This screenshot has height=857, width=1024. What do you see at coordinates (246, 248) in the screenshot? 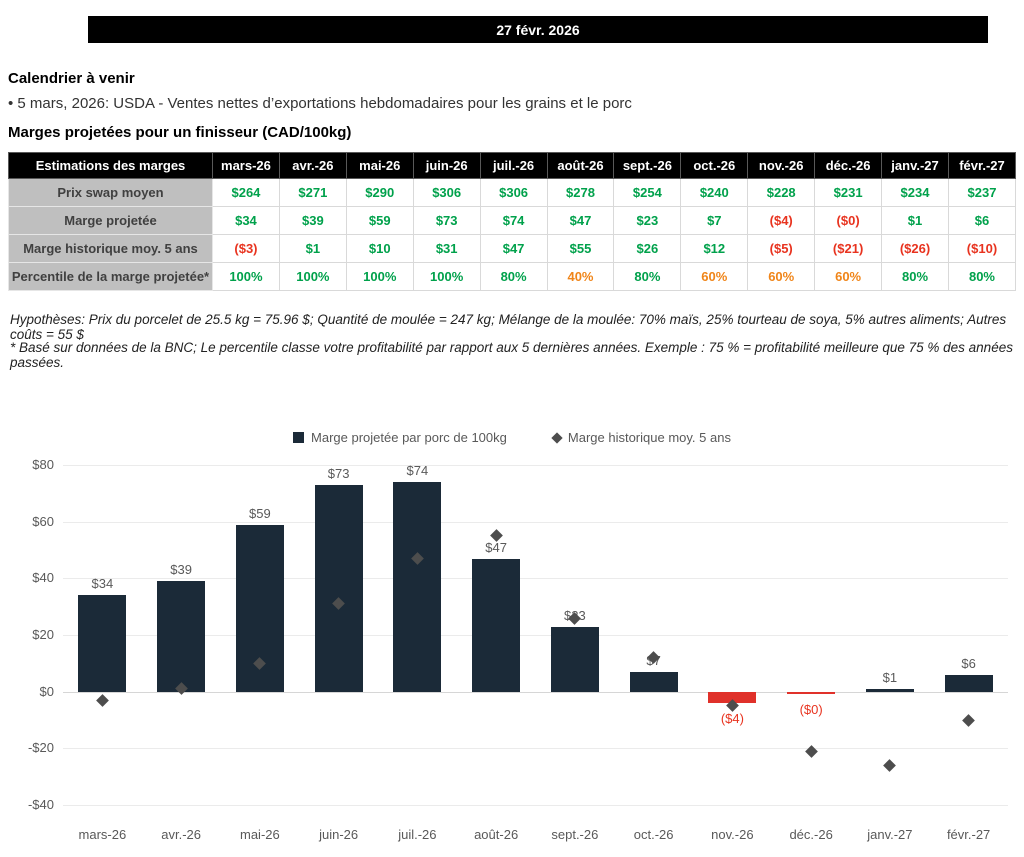
I see `table-cell: ($3)` at bounding box center [246, 248].